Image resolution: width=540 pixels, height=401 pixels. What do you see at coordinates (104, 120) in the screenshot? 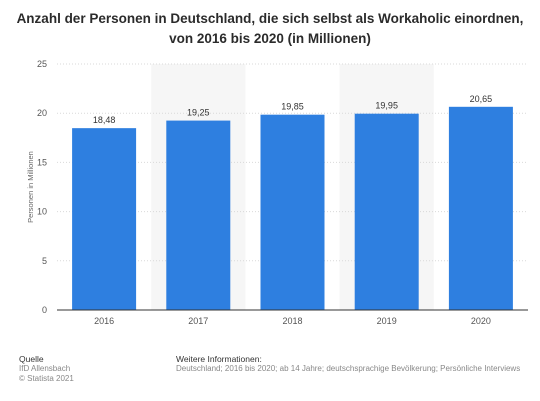
I see `data-label: 18,48` at bounding box center [104, 120].